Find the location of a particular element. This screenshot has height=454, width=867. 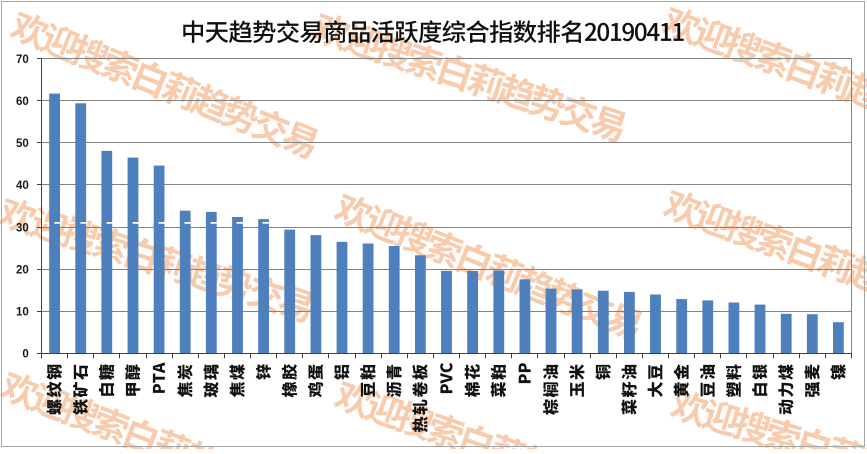

svg-text: 0 is located at coordinates (25, 355).